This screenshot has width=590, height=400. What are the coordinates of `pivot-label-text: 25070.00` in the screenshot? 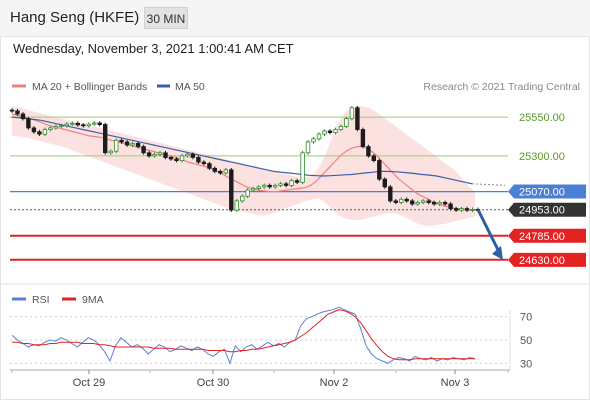 It's located at (542, 193).